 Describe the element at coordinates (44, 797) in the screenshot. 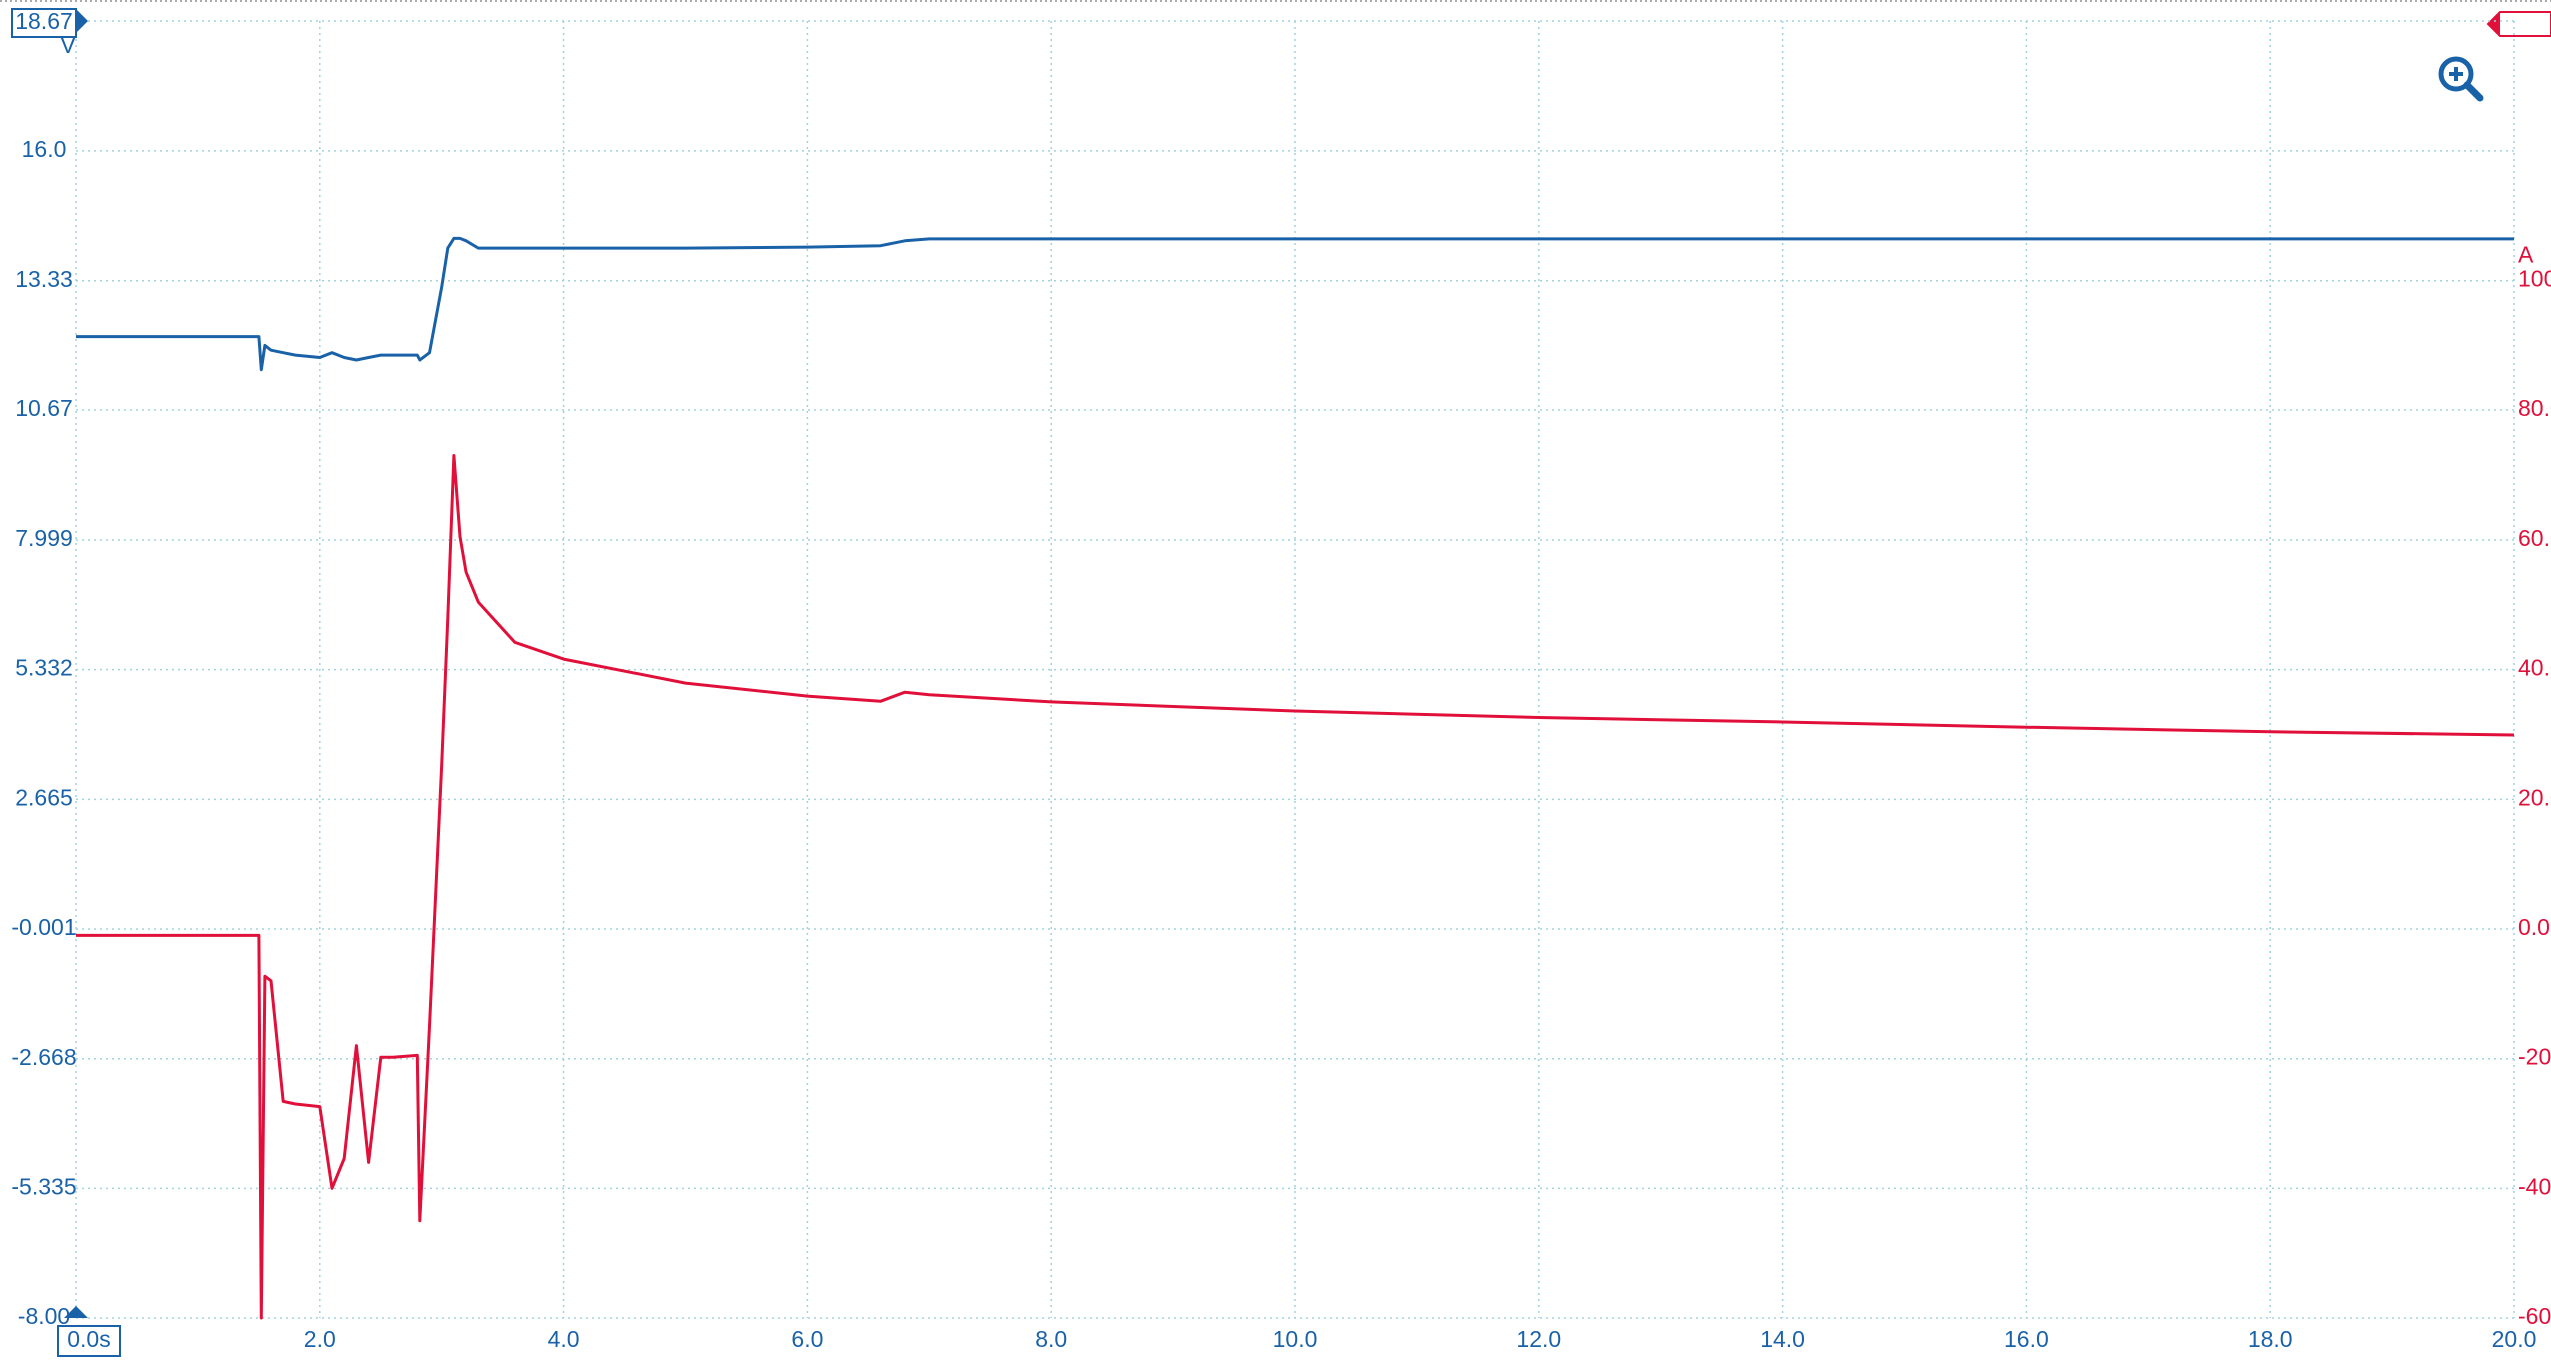

I see `y-tick-label: 2.665` at that location.